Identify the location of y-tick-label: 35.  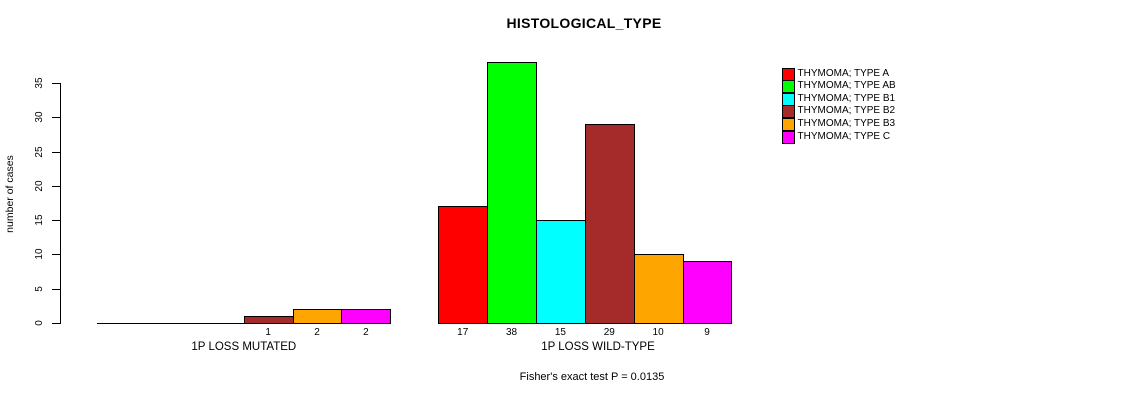
(39, 83).